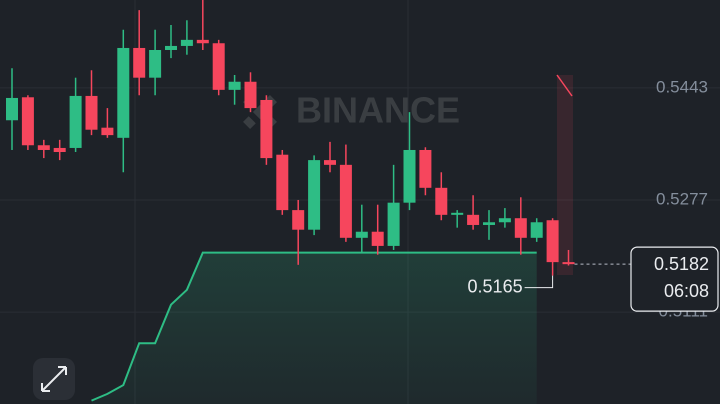  What do you see at coordinates (674, 279) in the screenshot?
I see `price-box` at bounding box center [674, 279].